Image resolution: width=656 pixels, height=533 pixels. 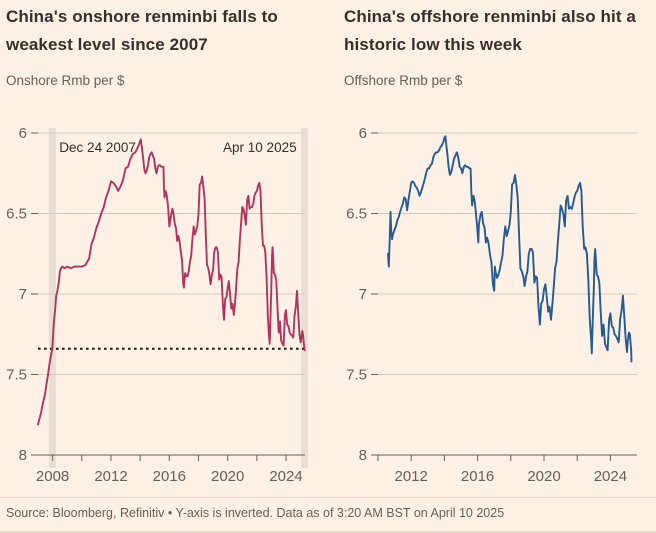 I want to click on bottom-edge, so click(x=328, y=532).